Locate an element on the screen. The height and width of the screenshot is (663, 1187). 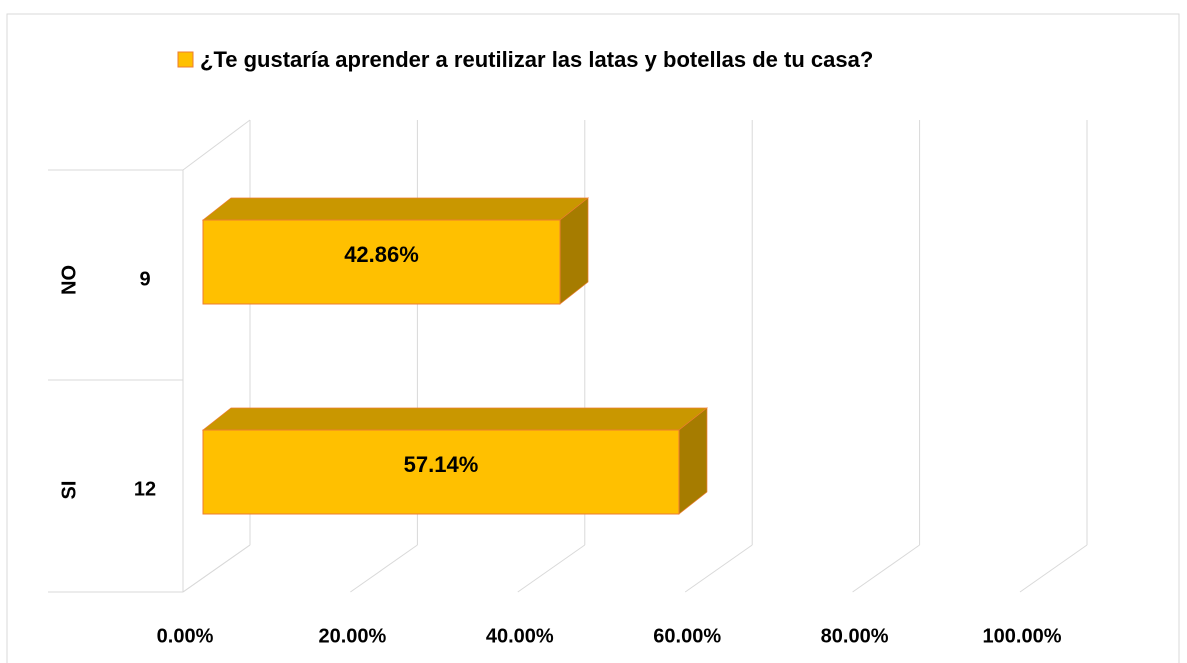
x-tick-label: 100.00% is located at coordinates (1022, 636).